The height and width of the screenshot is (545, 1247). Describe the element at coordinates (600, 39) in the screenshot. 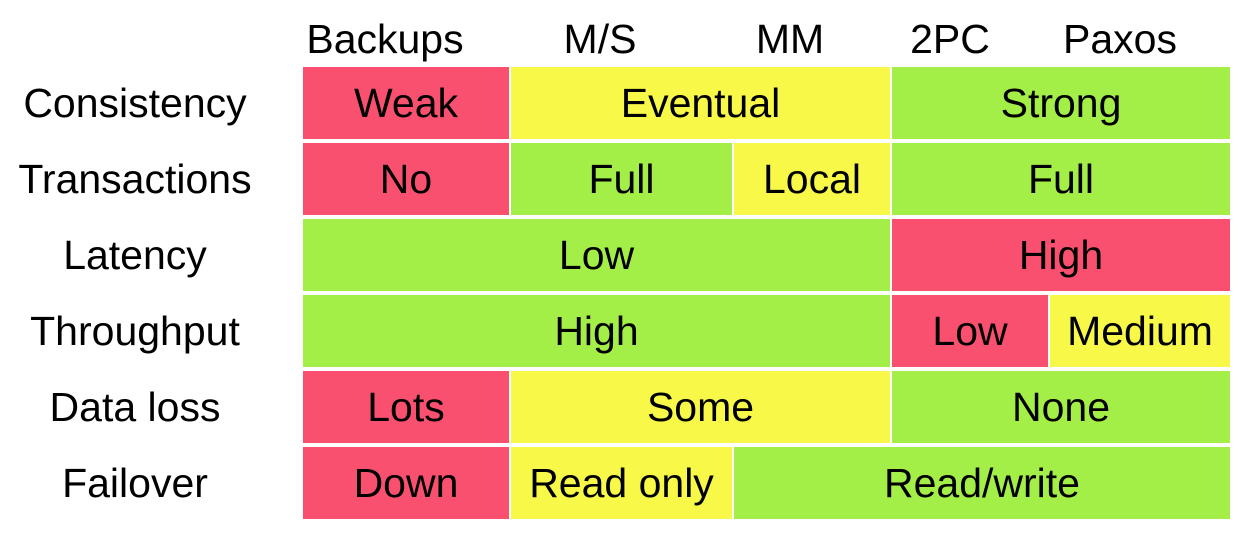

I see `column-header-master-slave: M/S` at that location.